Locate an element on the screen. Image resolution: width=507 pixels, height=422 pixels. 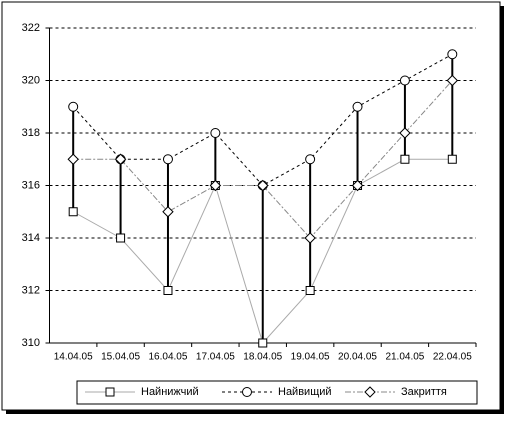
legend-label: Найвищий is located at coordinates (305, 392).